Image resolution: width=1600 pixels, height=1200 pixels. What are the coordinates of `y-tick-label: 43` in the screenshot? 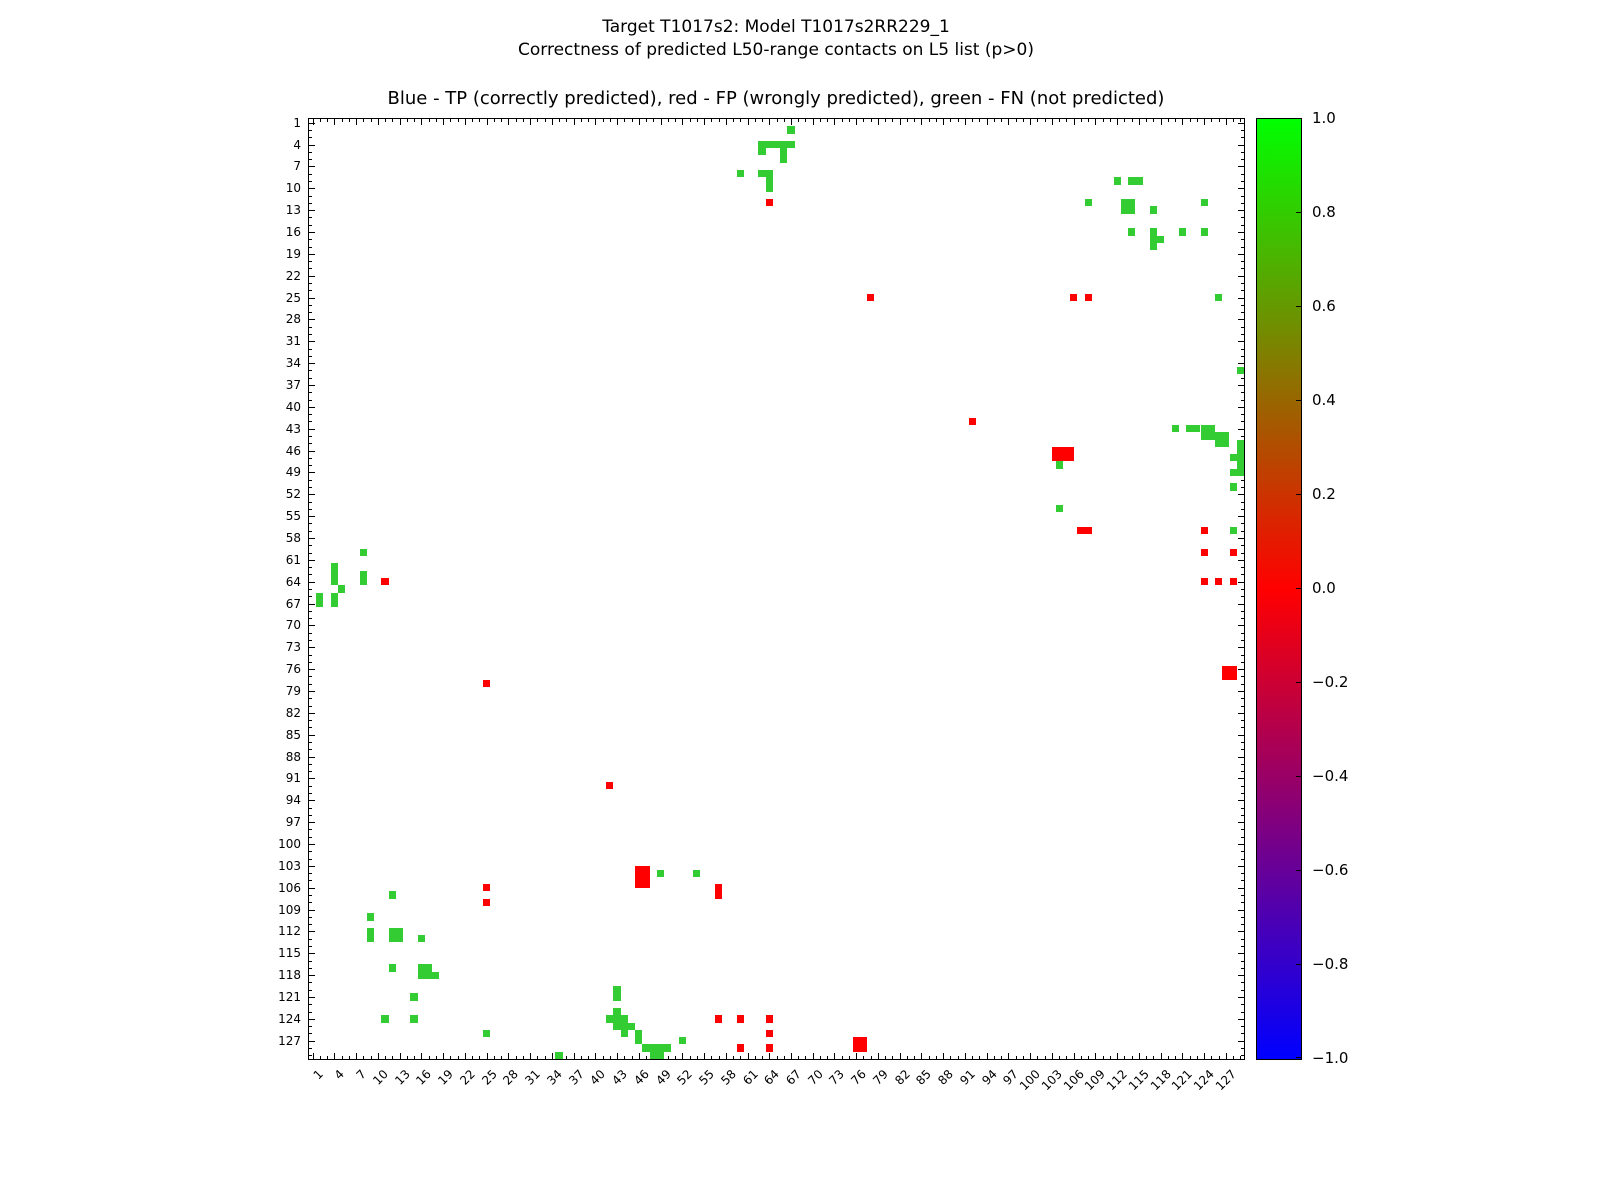 It's located at (293, 428).